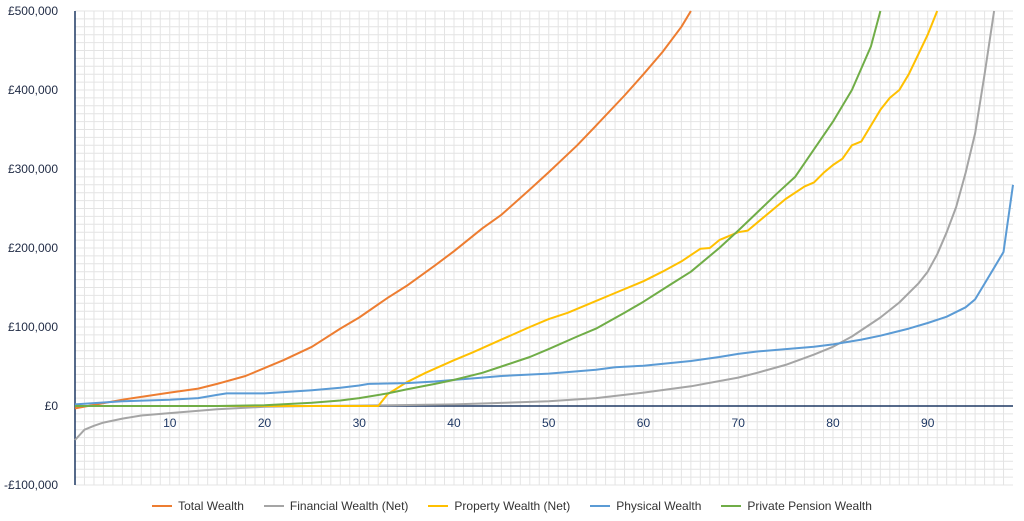  What do you see at coordinates (809, 506) in the screenshot?
I see `legend-label: Private Pension Wealth` at bounding box center [809, 506].